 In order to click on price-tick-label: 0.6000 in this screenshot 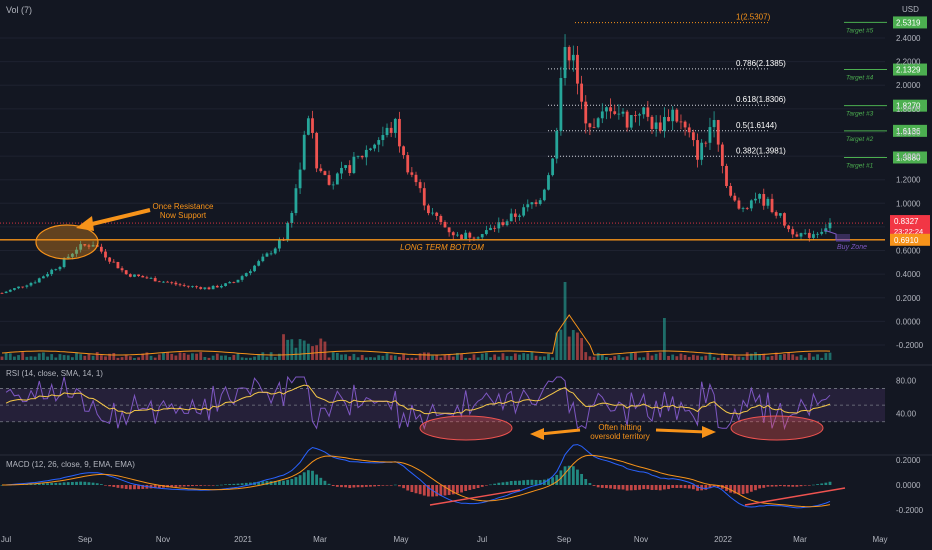, I will do `click(908, 251)`.